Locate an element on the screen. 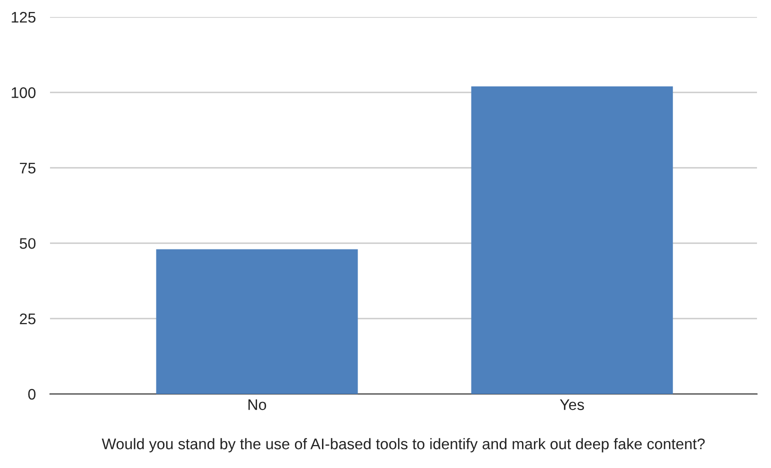 The height and width of the screenshot is (468, 771). x-tick-label: Yes is located at coordinates (572, 404).